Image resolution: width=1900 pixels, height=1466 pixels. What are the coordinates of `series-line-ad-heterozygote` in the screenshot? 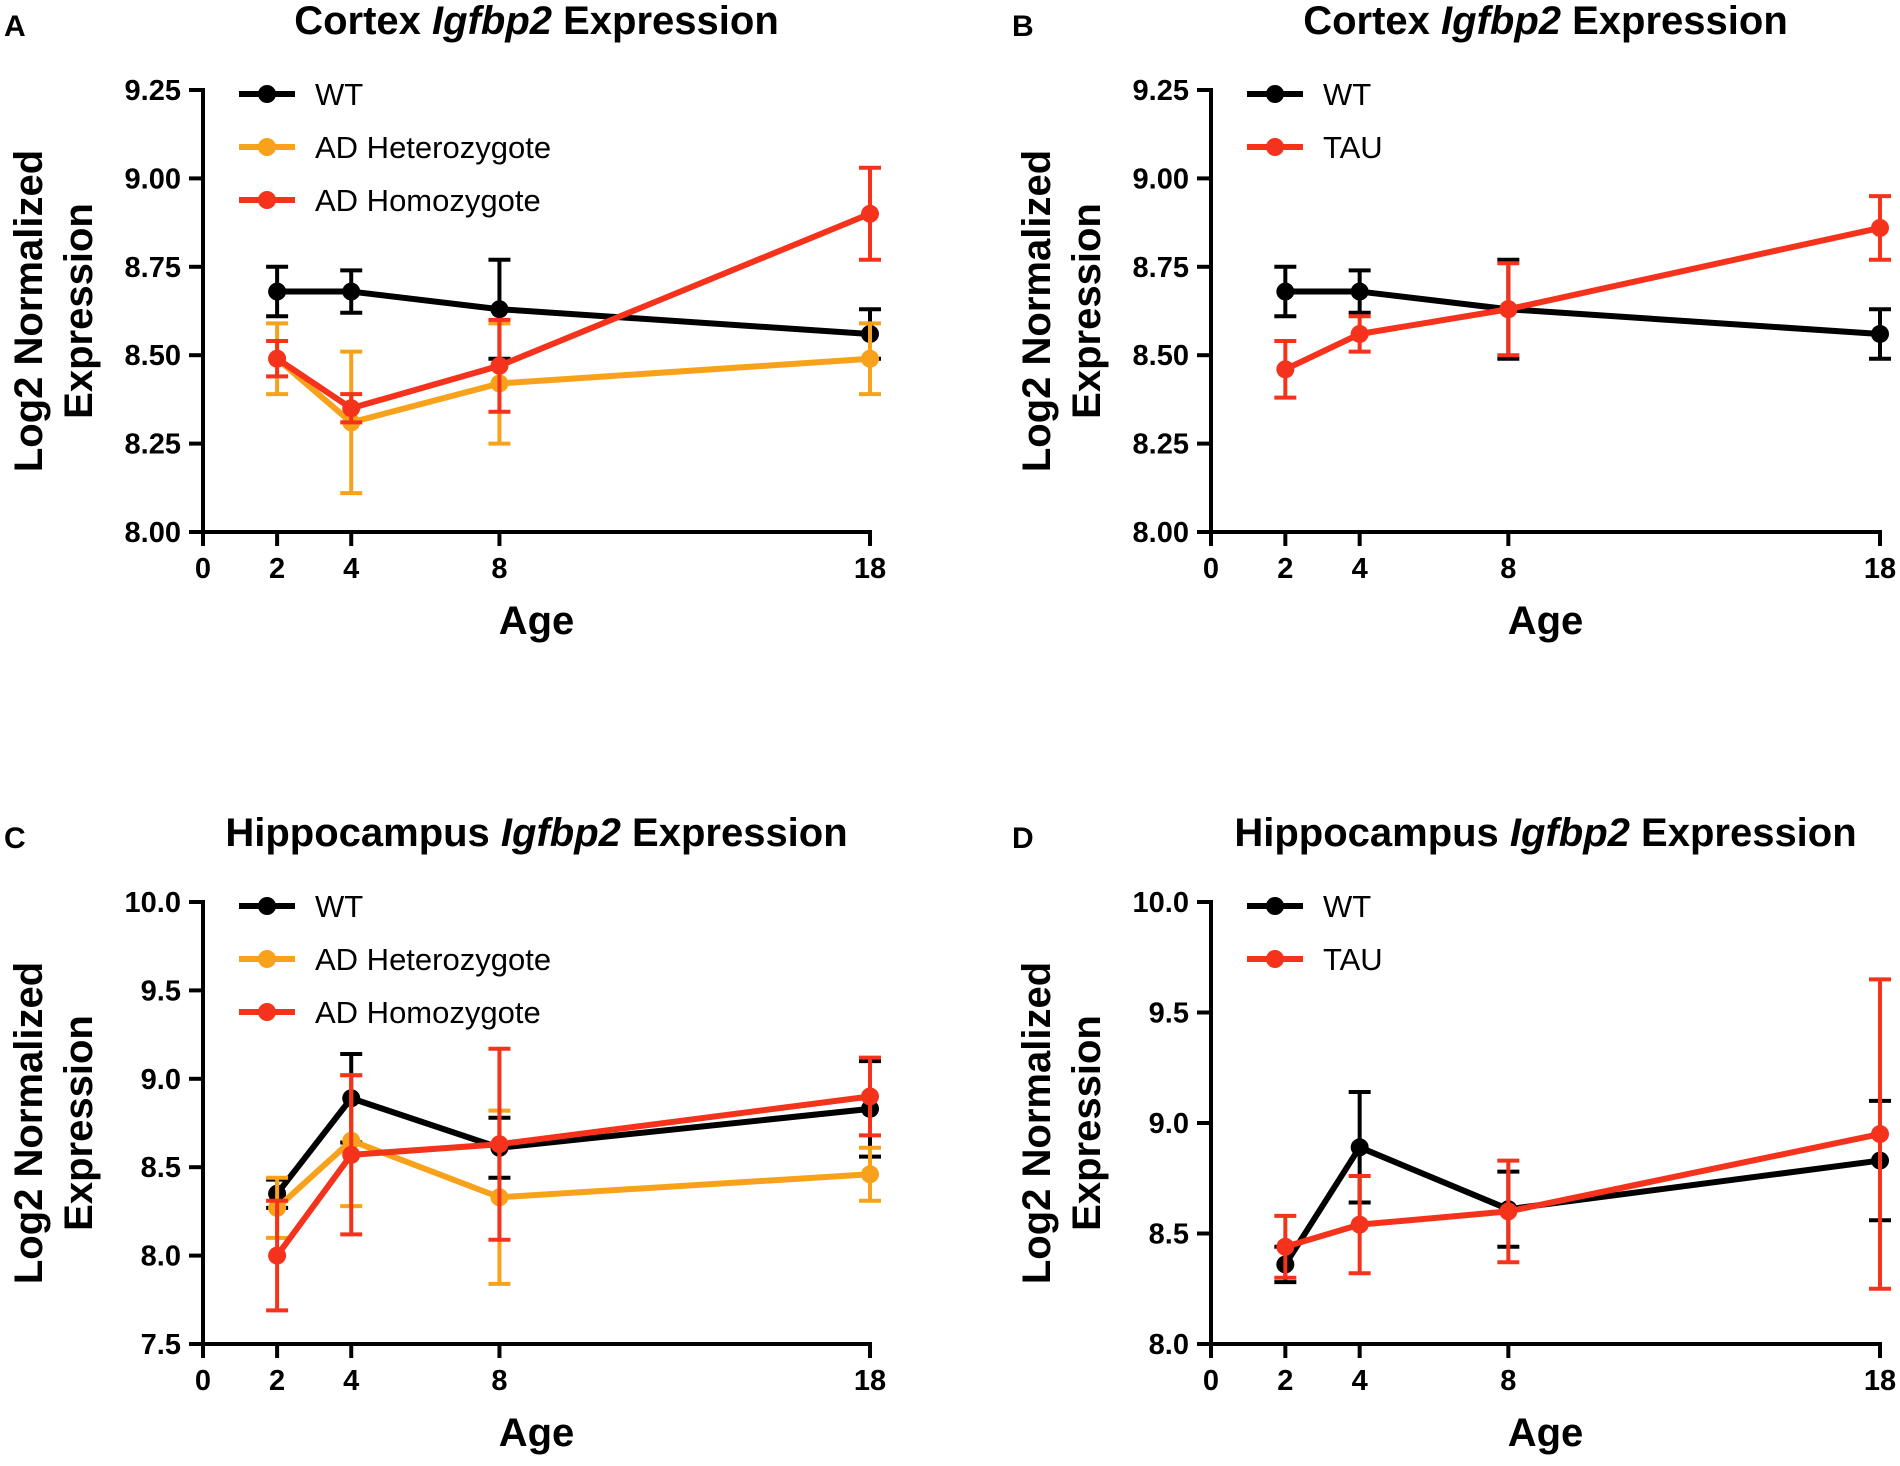 It's located at (573, 1174).